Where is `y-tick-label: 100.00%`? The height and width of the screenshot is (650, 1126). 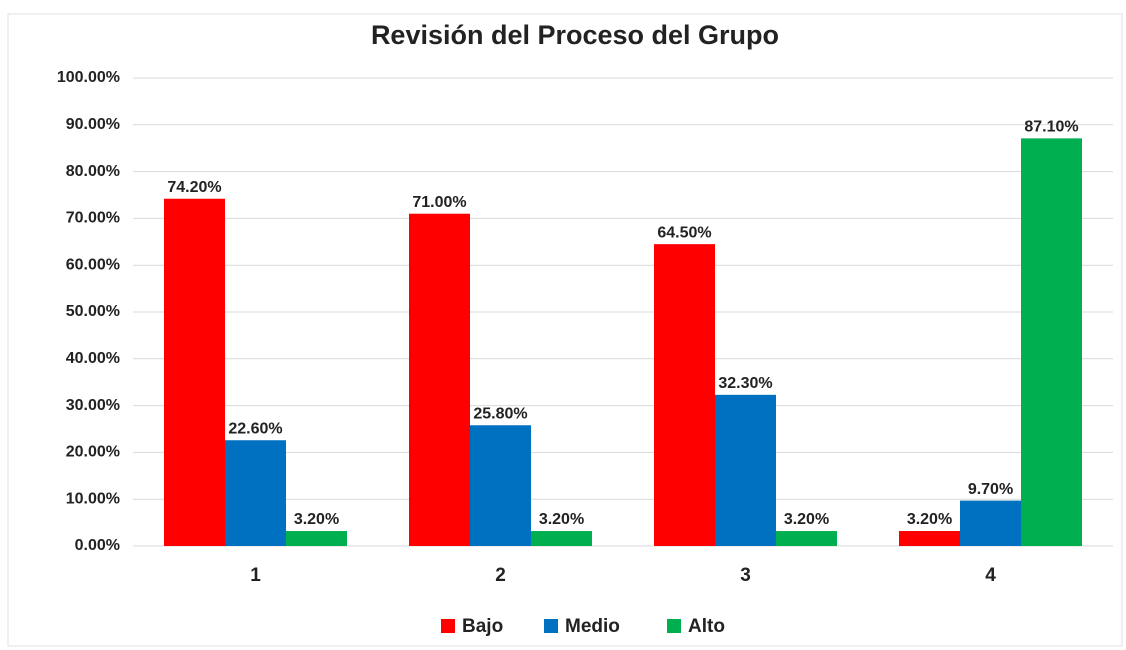 y-tick-label: 100.00% is located at coordinates (88, 77).